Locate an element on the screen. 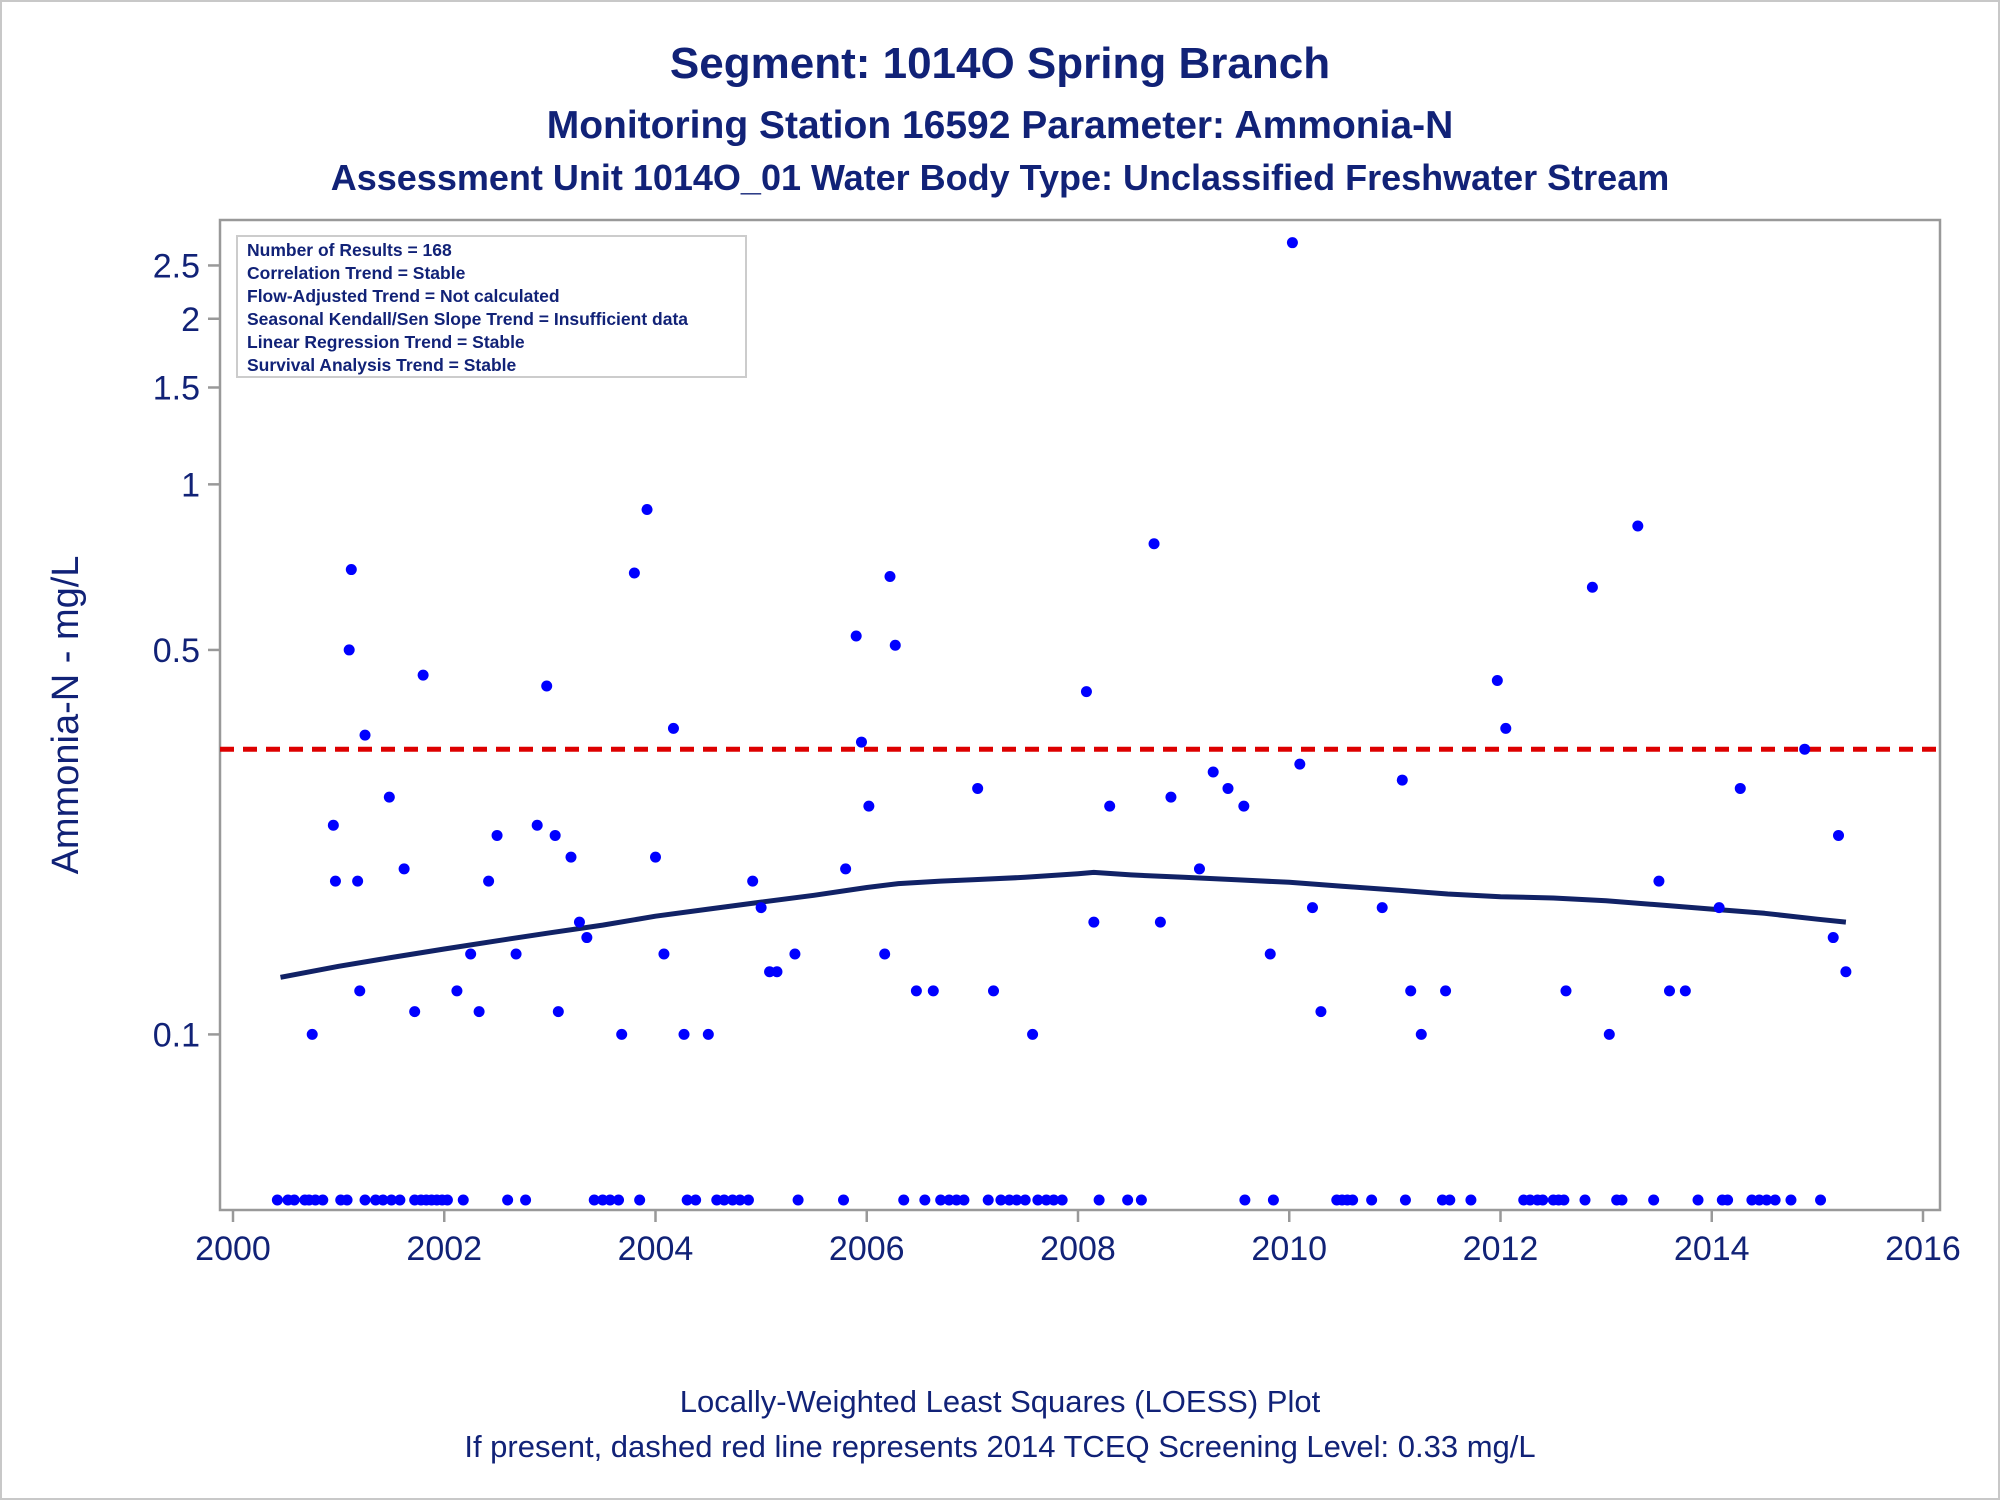 The image size is (2000, 1500). info-box-line-1: Number of Results = 168 is located at coordinates (349, 250).